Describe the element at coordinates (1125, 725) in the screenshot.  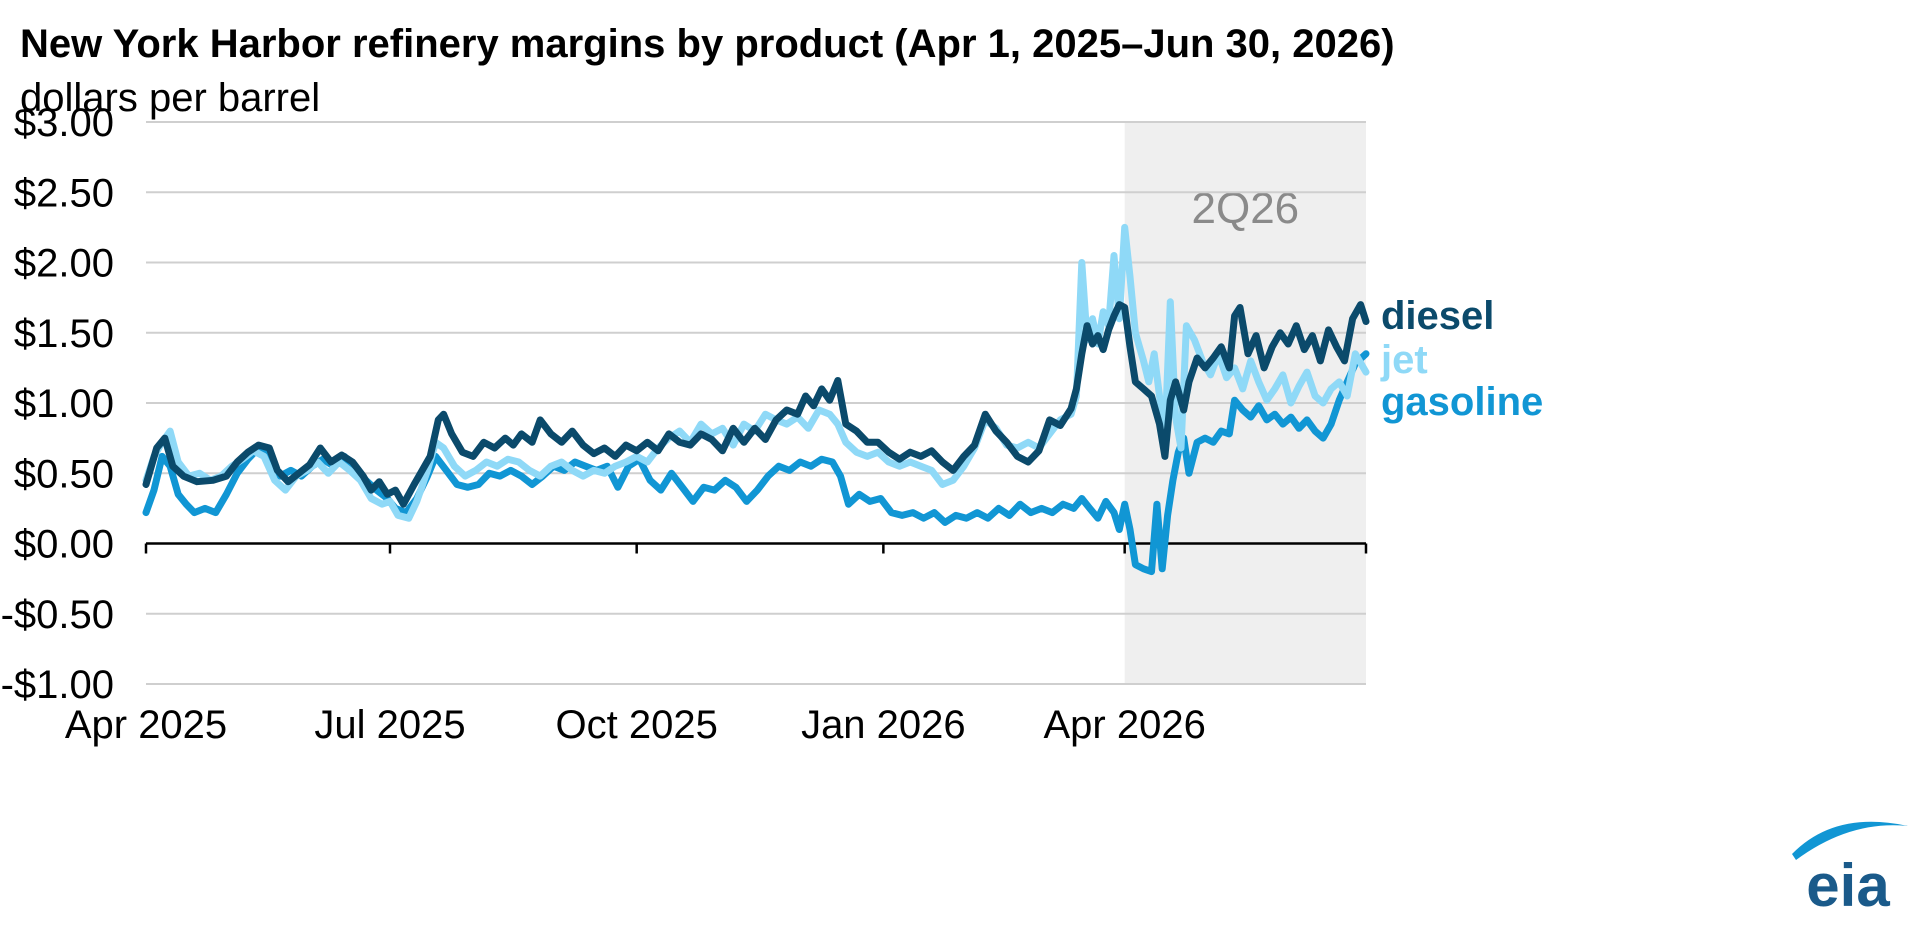
I see `x-tick-label: Apr 2026` at that location.